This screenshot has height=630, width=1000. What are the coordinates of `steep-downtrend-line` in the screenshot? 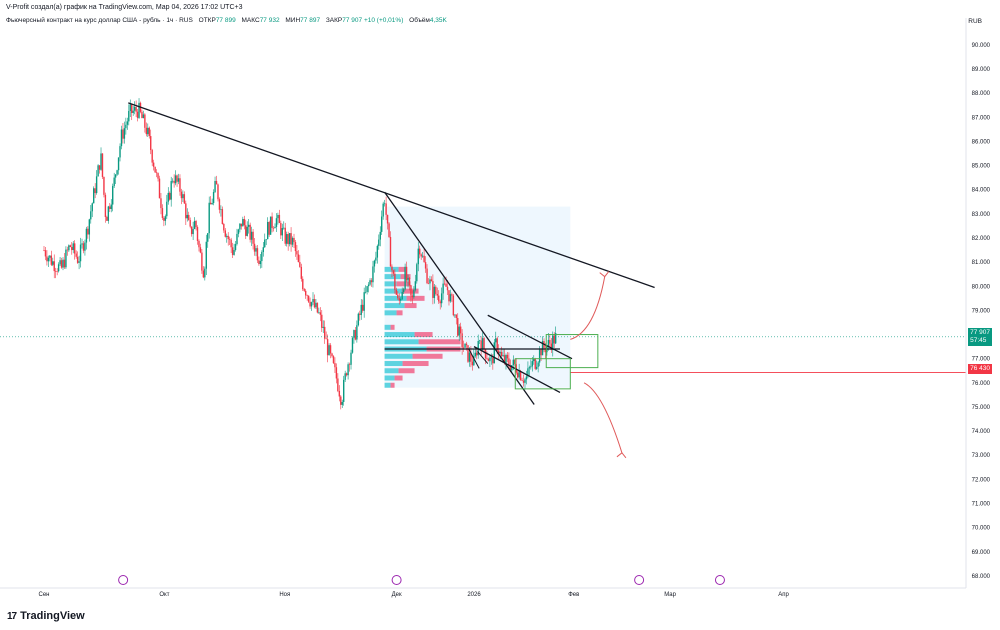 It's located at (459, 298).